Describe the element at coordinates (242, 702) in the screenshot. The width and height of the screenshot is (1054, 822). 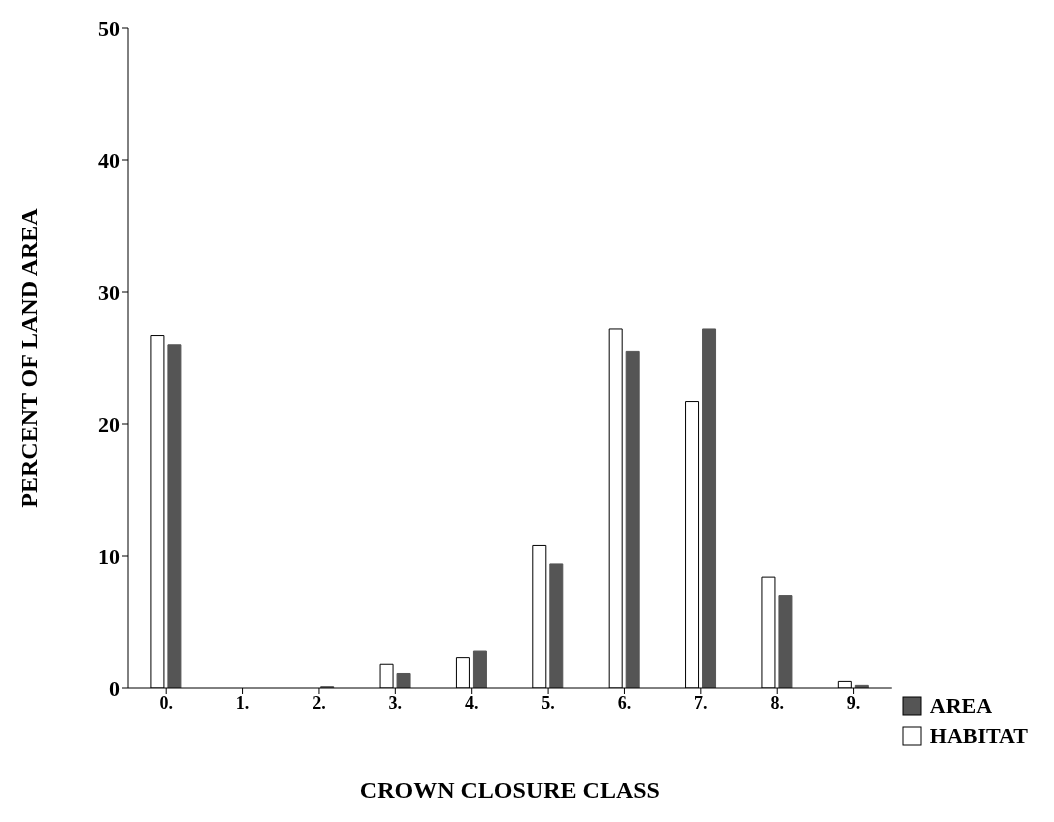
I see `x-tick-label: 1.` at that location.